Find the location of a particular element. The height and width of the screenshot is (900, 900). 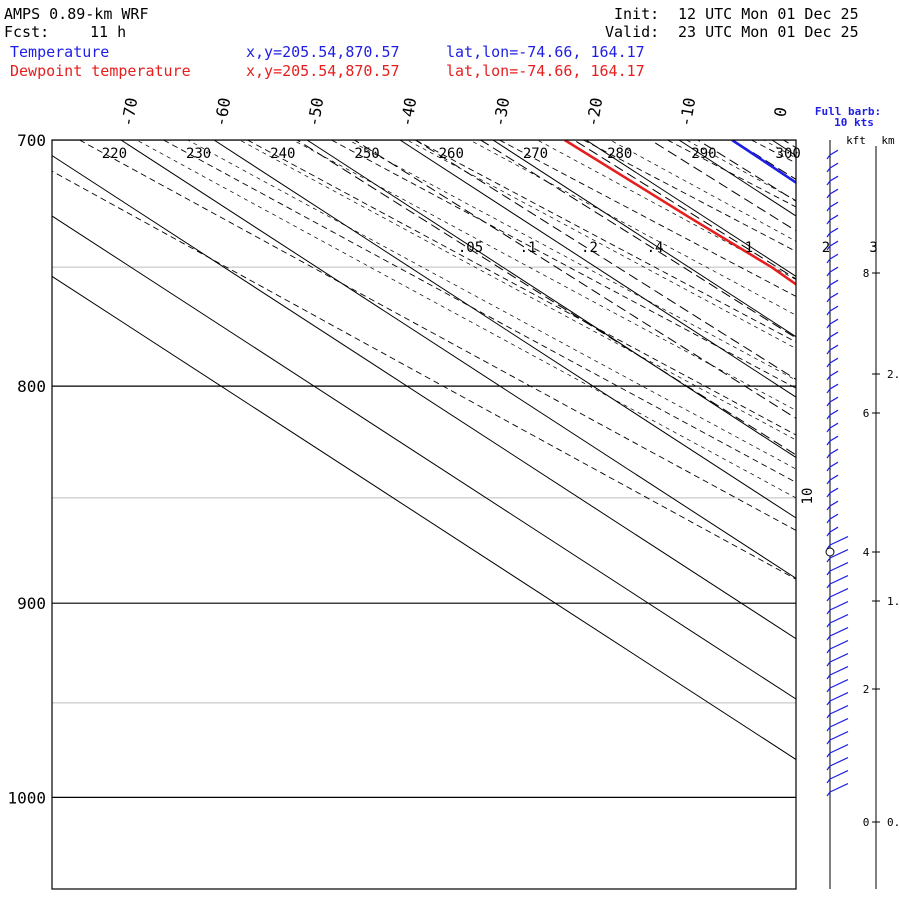

isotherm-tick-label: -60 is located at coordinates (223, 112).